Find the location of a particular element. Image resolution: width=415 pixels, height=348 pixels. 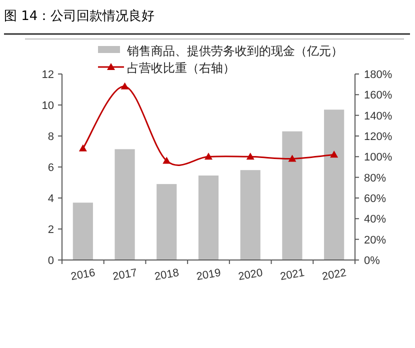

y-tick-label: 8 is located at coordinates (51, 137).